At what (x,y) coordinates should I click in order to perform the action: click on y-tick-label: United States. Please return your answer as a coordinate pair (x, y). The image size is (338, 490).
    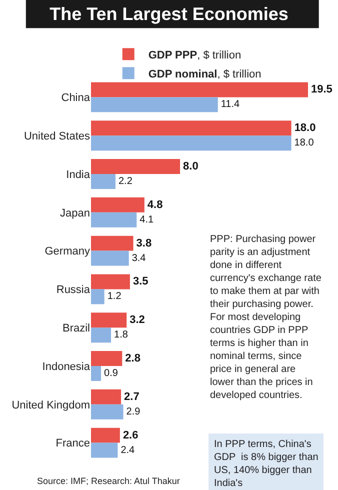
    Looking at the image, I should click on (57, 136).